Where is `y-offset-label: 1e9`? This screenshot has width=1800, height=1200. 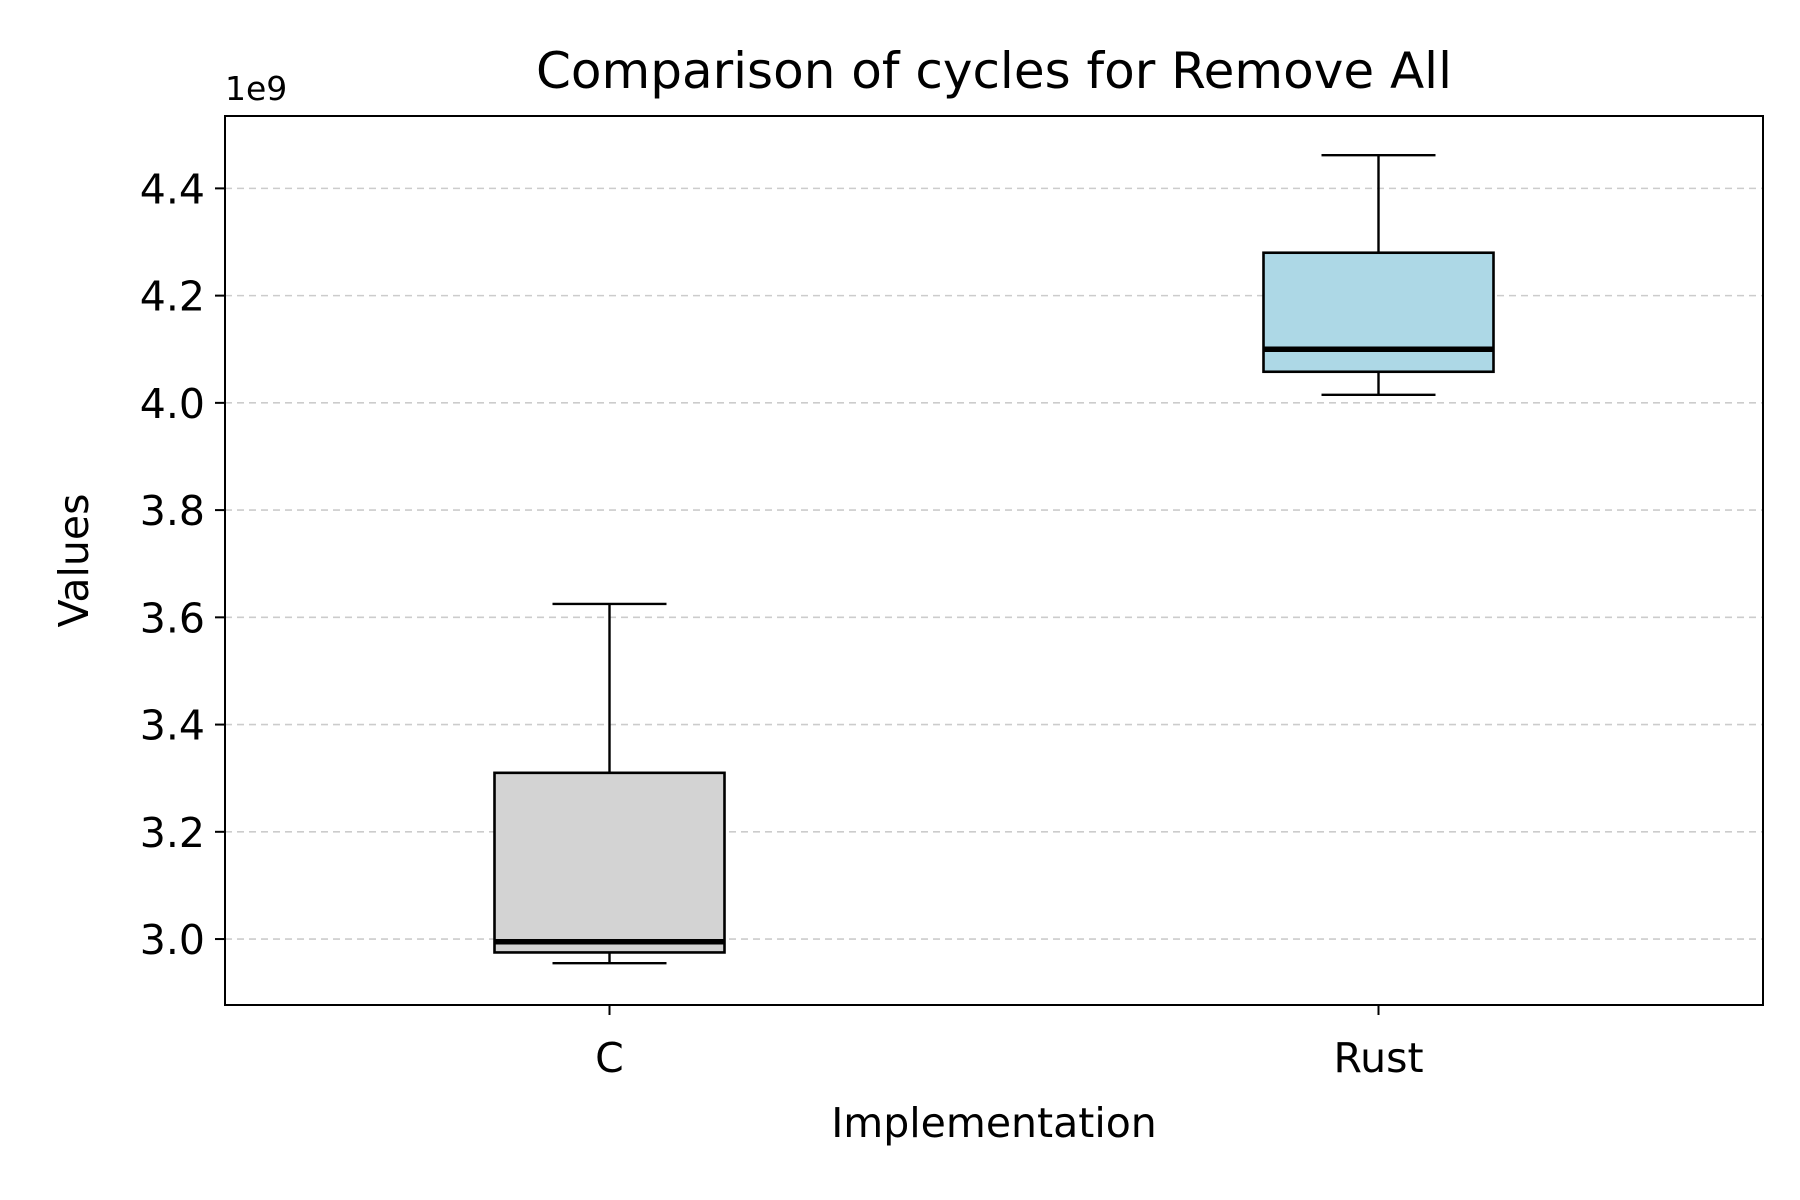 y-offset-label: 1e9 is located at coordinates (256, 88).